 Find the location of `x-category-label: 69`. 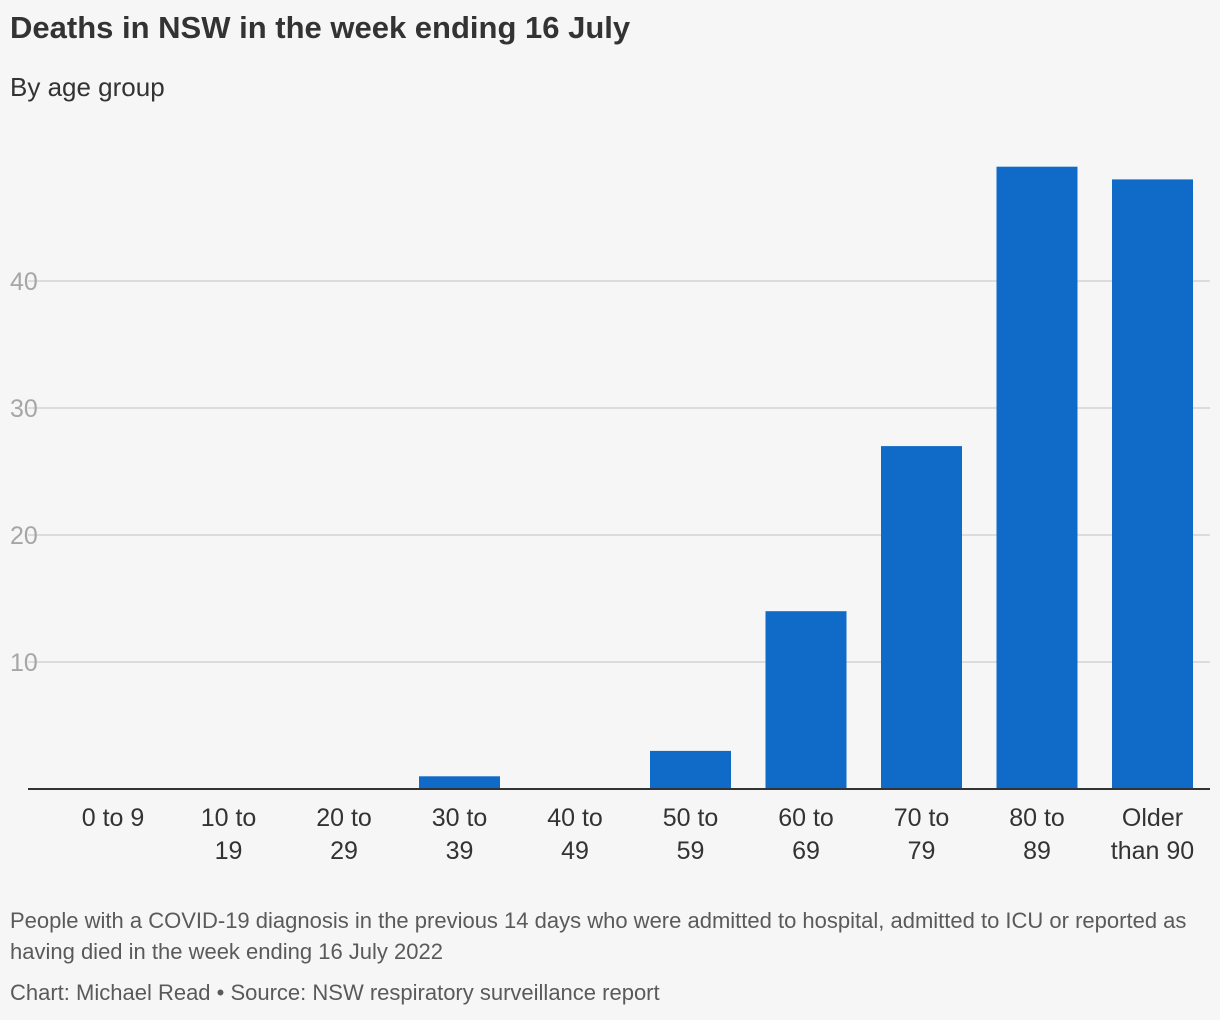

x-category-label: 69 is located at coordinates (806, 851).